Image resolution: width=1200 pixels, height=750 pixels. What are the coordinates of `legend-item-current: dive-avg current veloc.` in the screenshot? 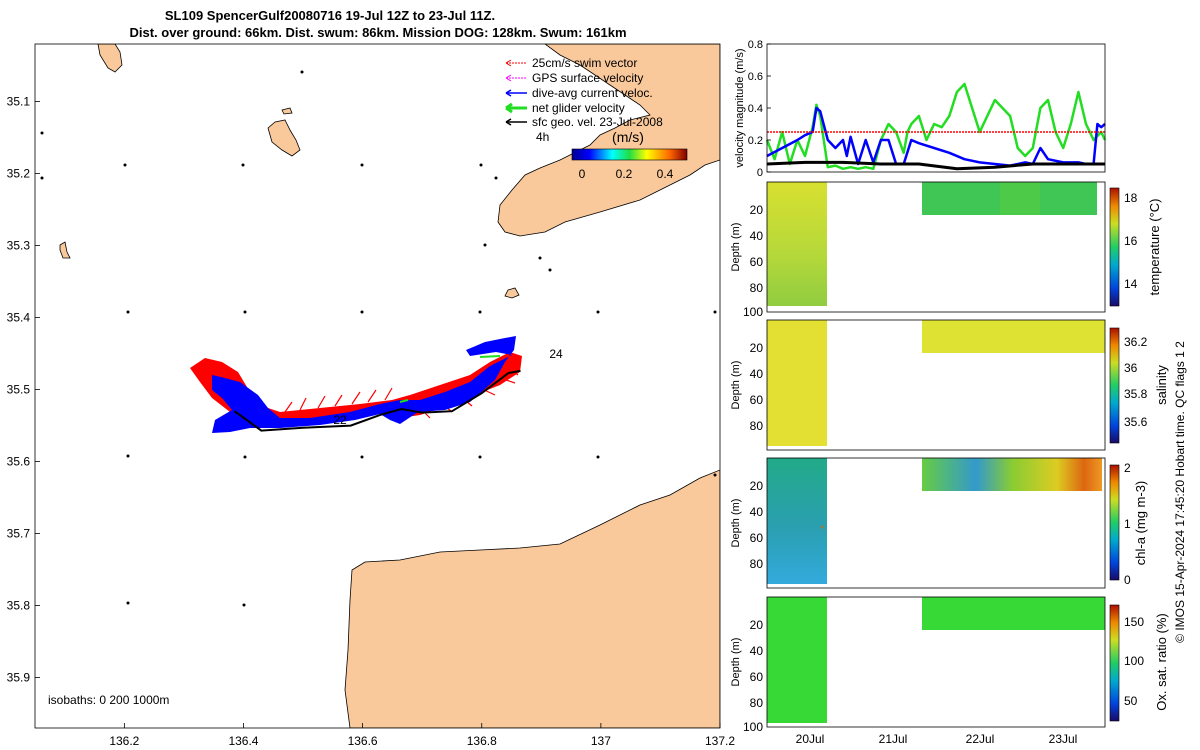 It's located at (579, 93).